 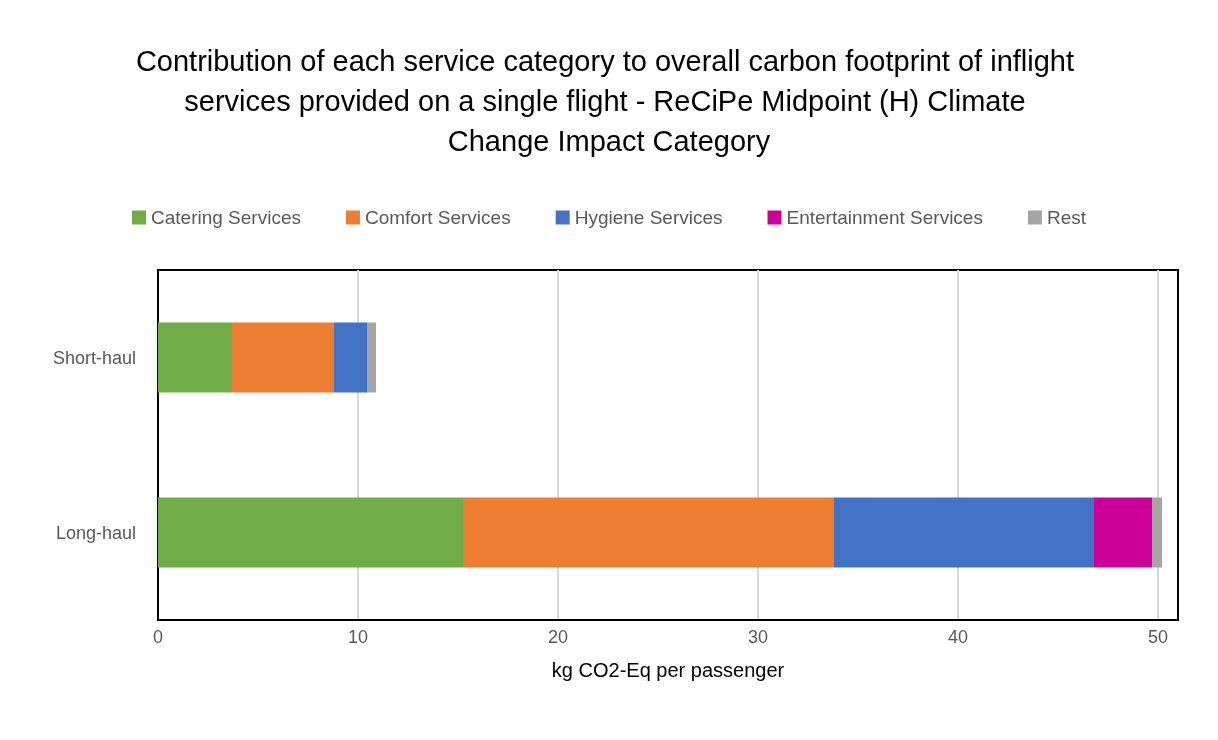 What do you see at coordinates (609, 101) in the screenshot?
I see `chart-title: Contribution of each service category to overall carbon footprint of inflight services provided on a single flight - ReCiPe Midpoint (H) Climate Change Impact Category` at bounding box center [609, 101].